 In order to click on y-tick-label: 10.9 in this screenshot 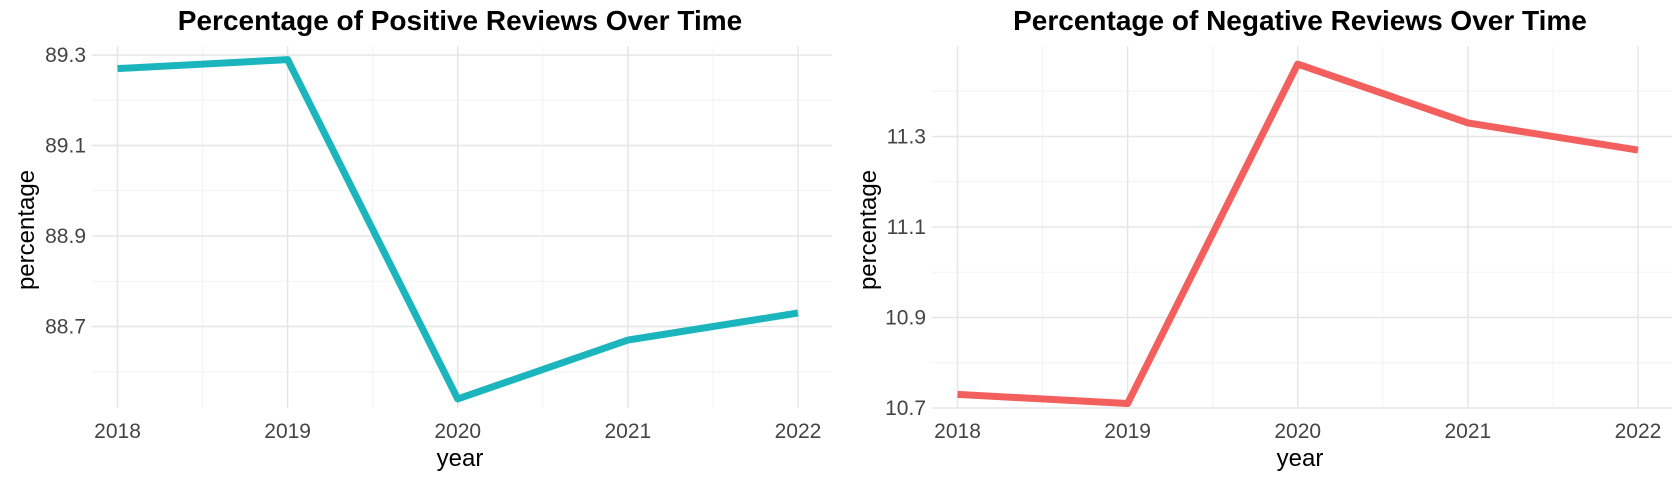, I will do `click(905, 318)`.